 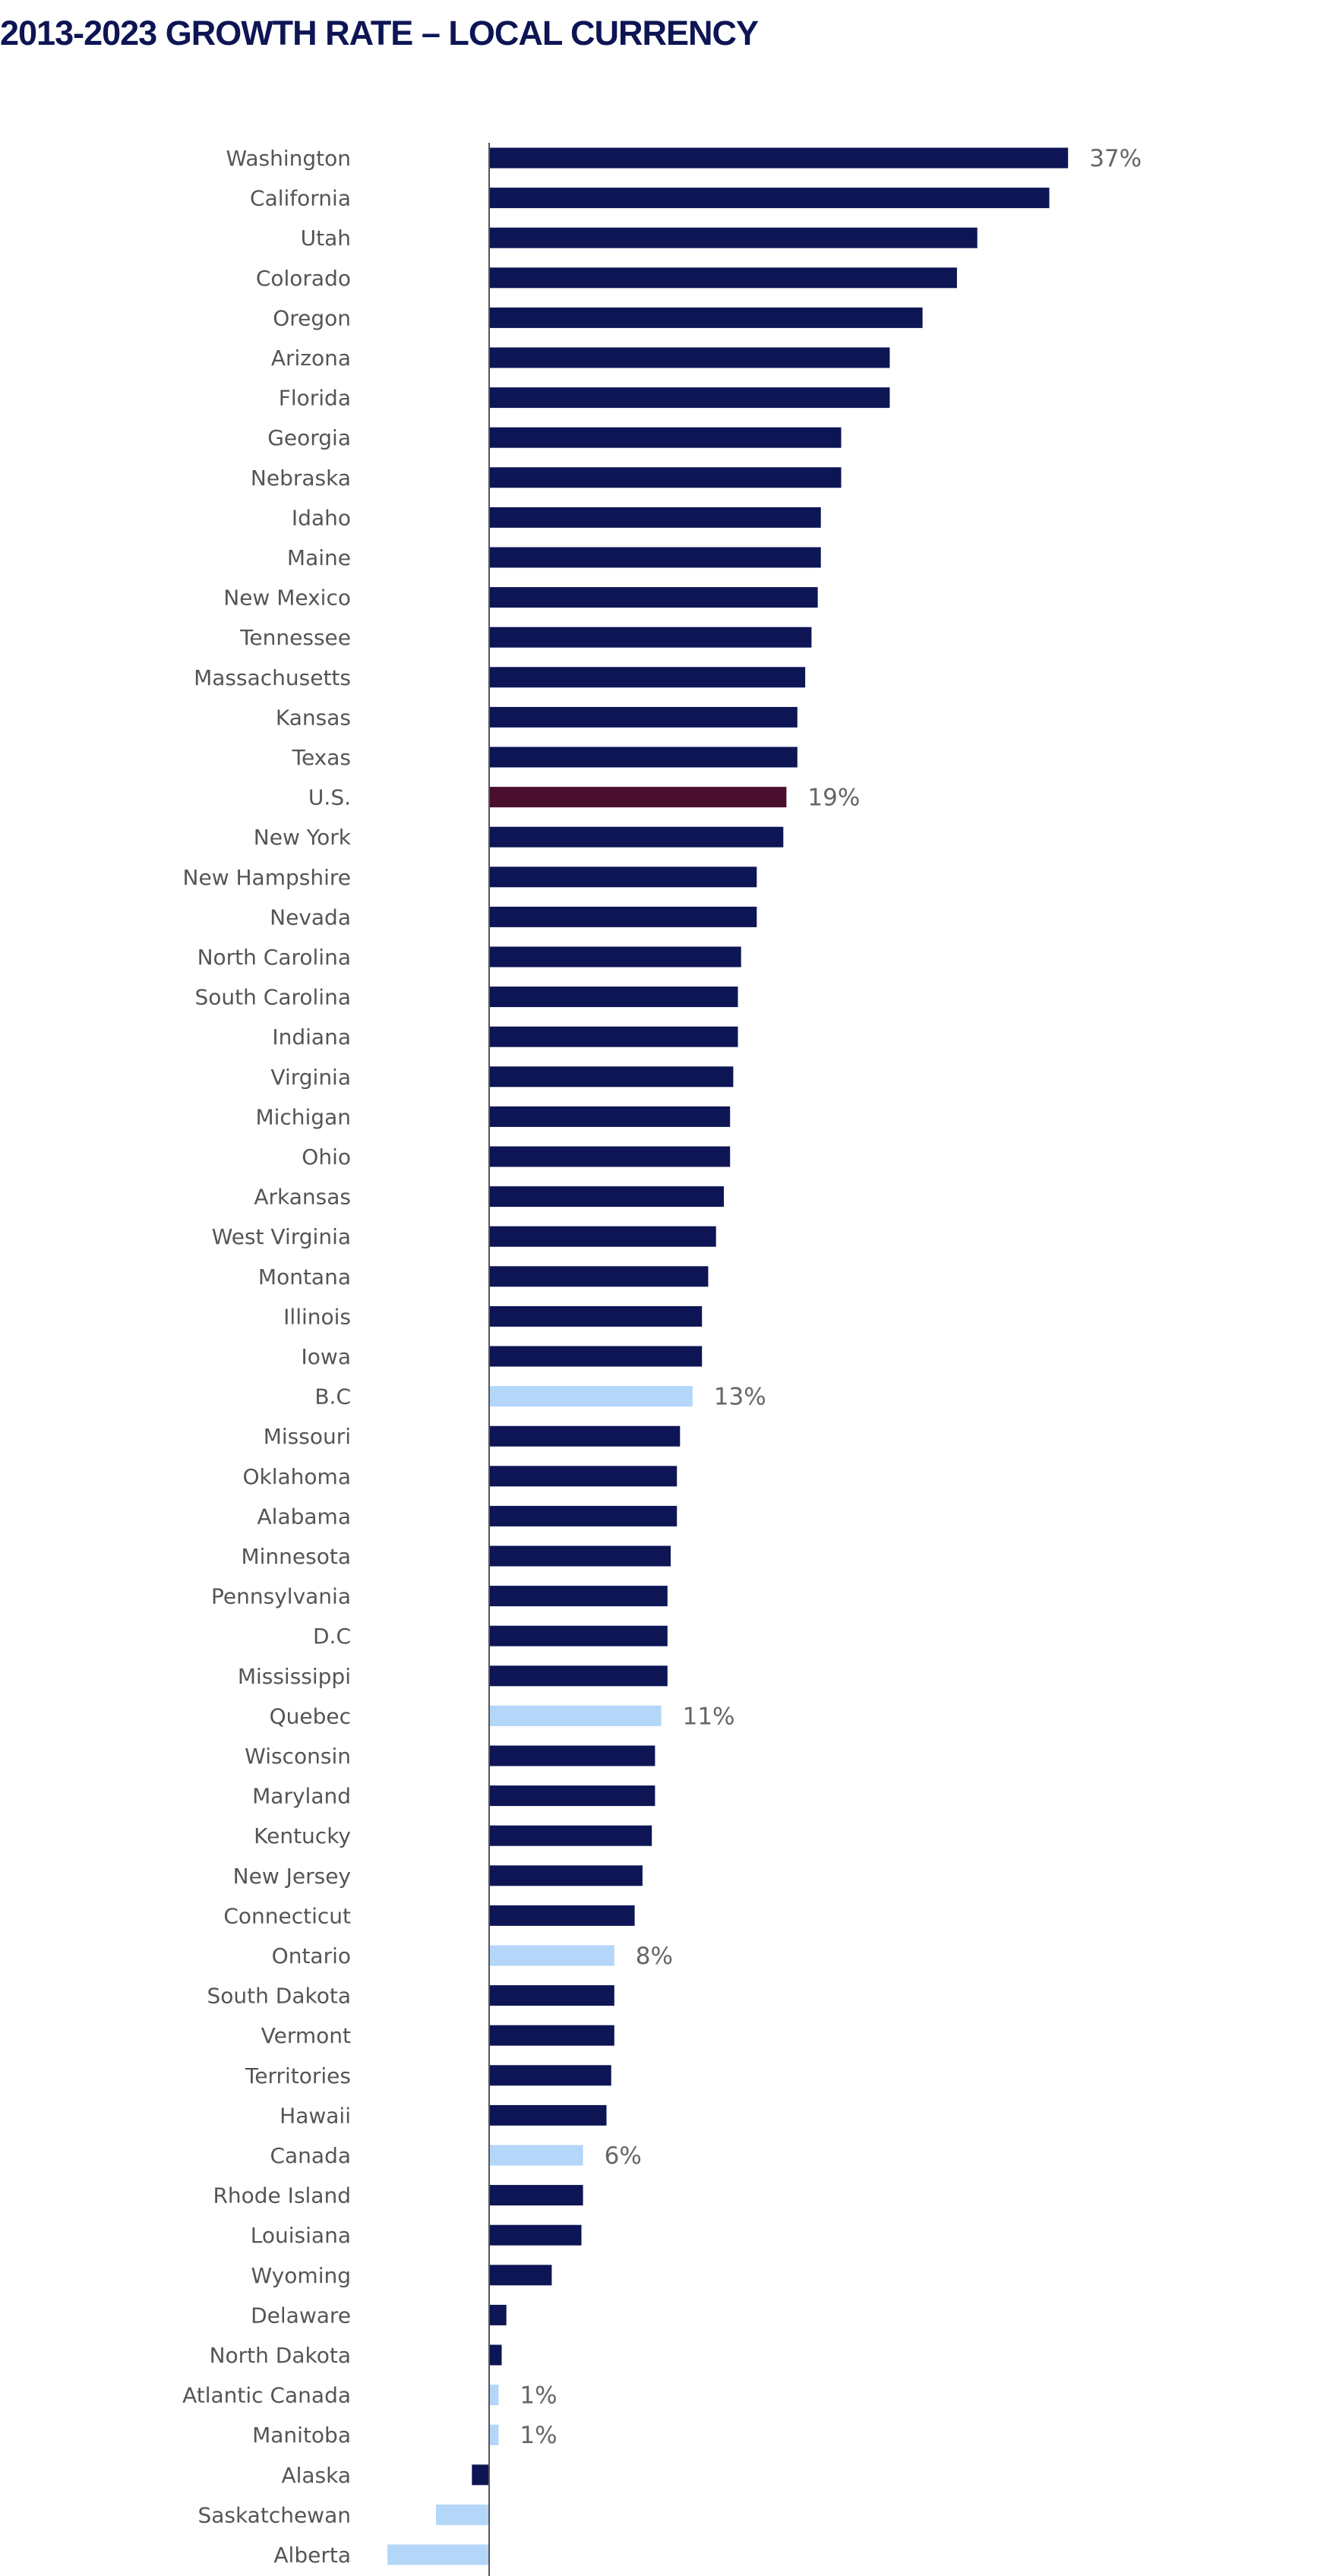 What do you see at coordinates (296, 1476) in the screenshot?
I see `category-label-oklahoma: Oklahoma` at bounding box center [296, 1476].